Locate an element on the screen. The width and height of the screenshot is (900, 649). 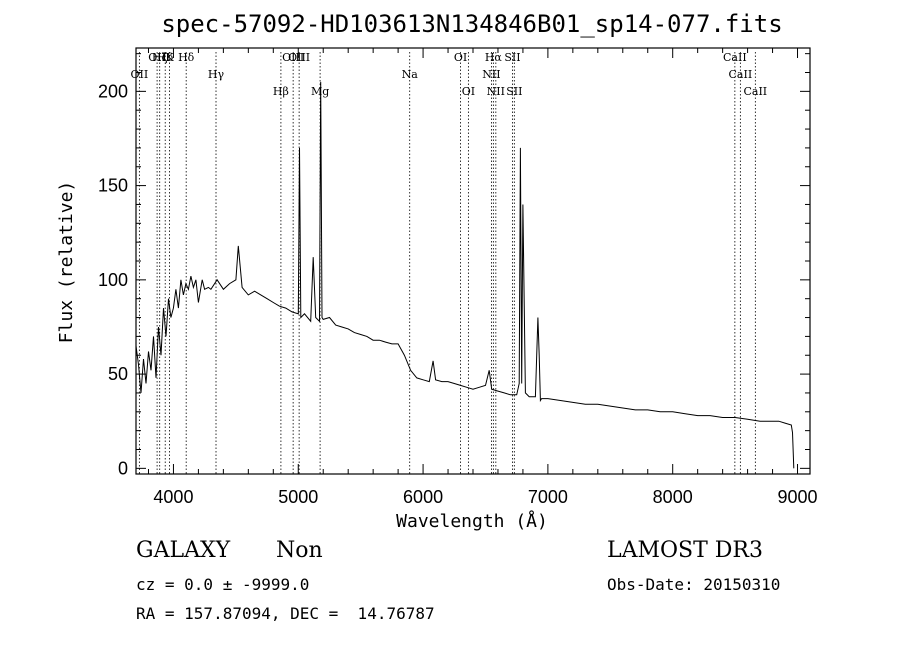
x-tick-label: 8000 is located at coordinates (673, 497).